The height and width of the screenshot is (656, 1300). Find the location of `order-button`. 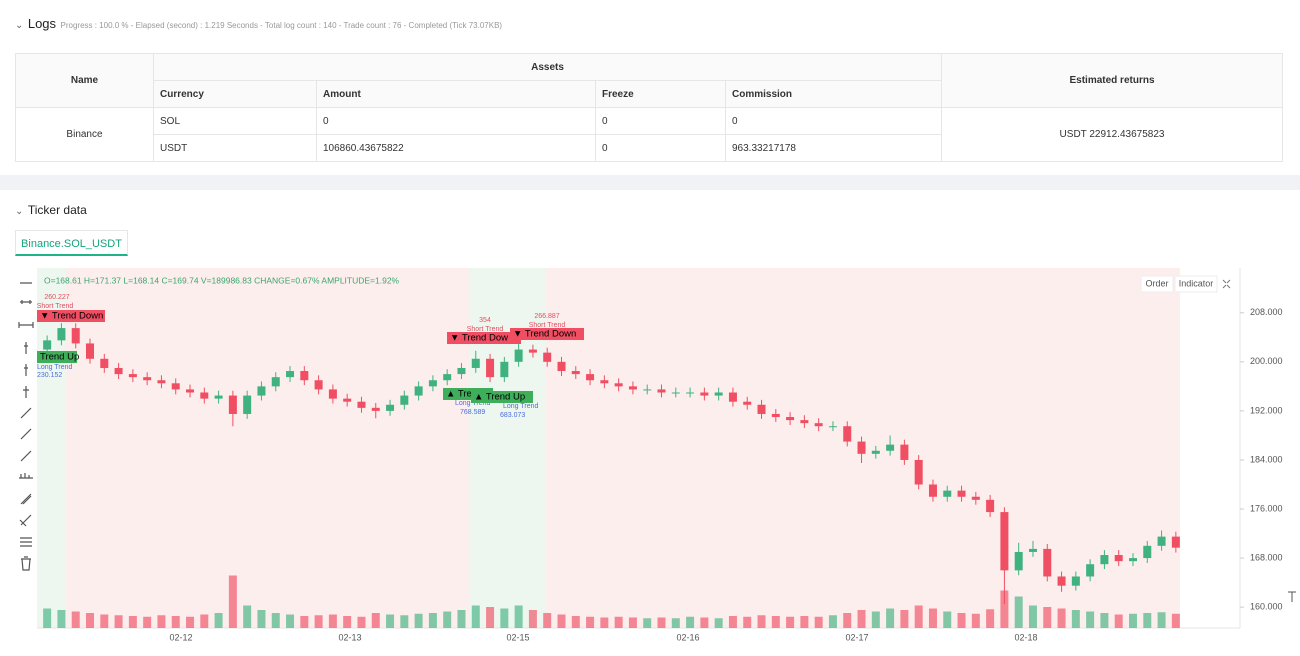

order-button is located at coordinates (1157, 284).